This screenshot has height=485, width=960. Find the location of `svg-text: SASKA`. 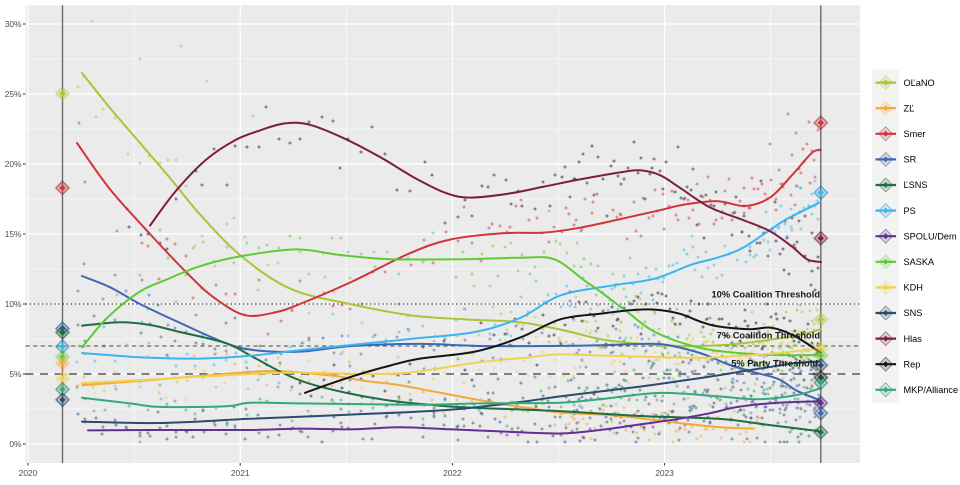

svg-text: SASKA is located at coordinates (920, 262).